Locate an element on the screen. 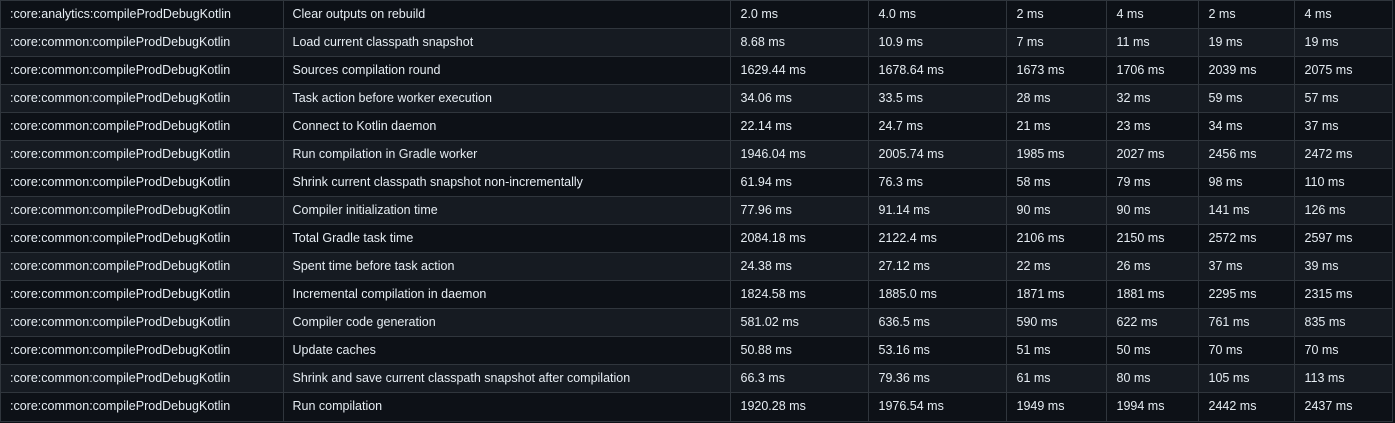 The image size is (1395, 423). metric-cell: Compiler code generation is located at coordinates (507, 322).